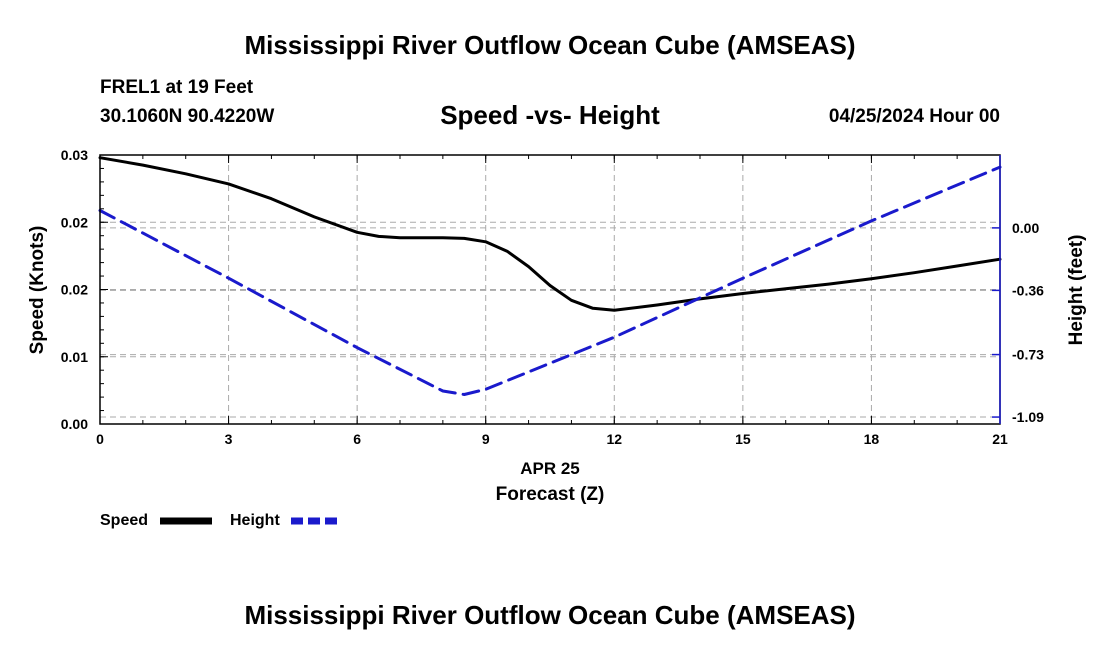 This screenshot has height=650, width=1100. What do you see at coordinates (255, 520) in the screenshot?
I see `legend-height-label: Height` at bounding box center [255, 520].